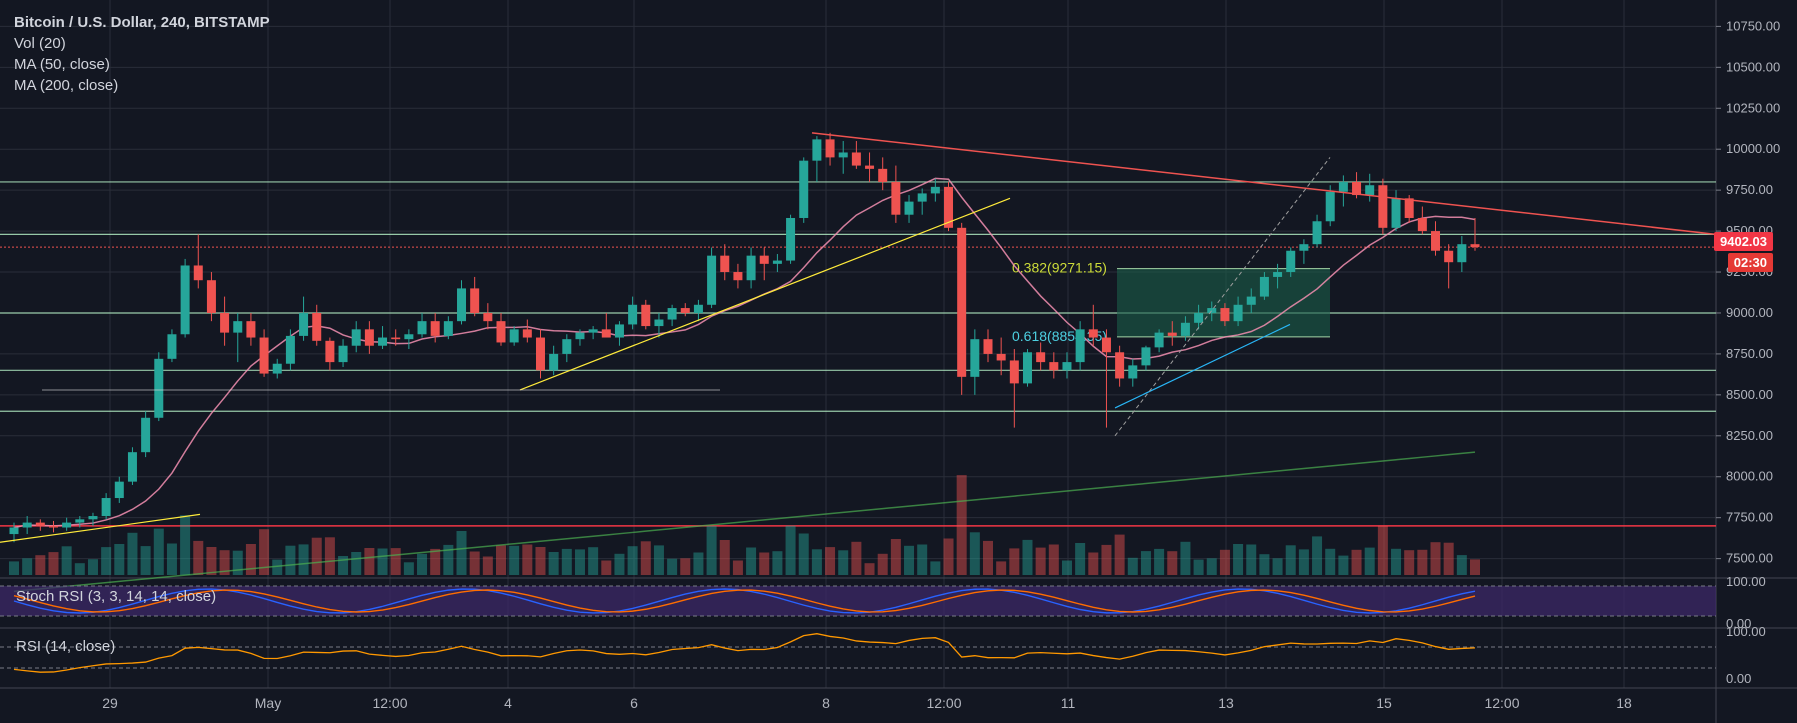  Describe the element at coordinates (1749, 558) in the screenshot. I see `price-tick-label: 7500.00` at that location.